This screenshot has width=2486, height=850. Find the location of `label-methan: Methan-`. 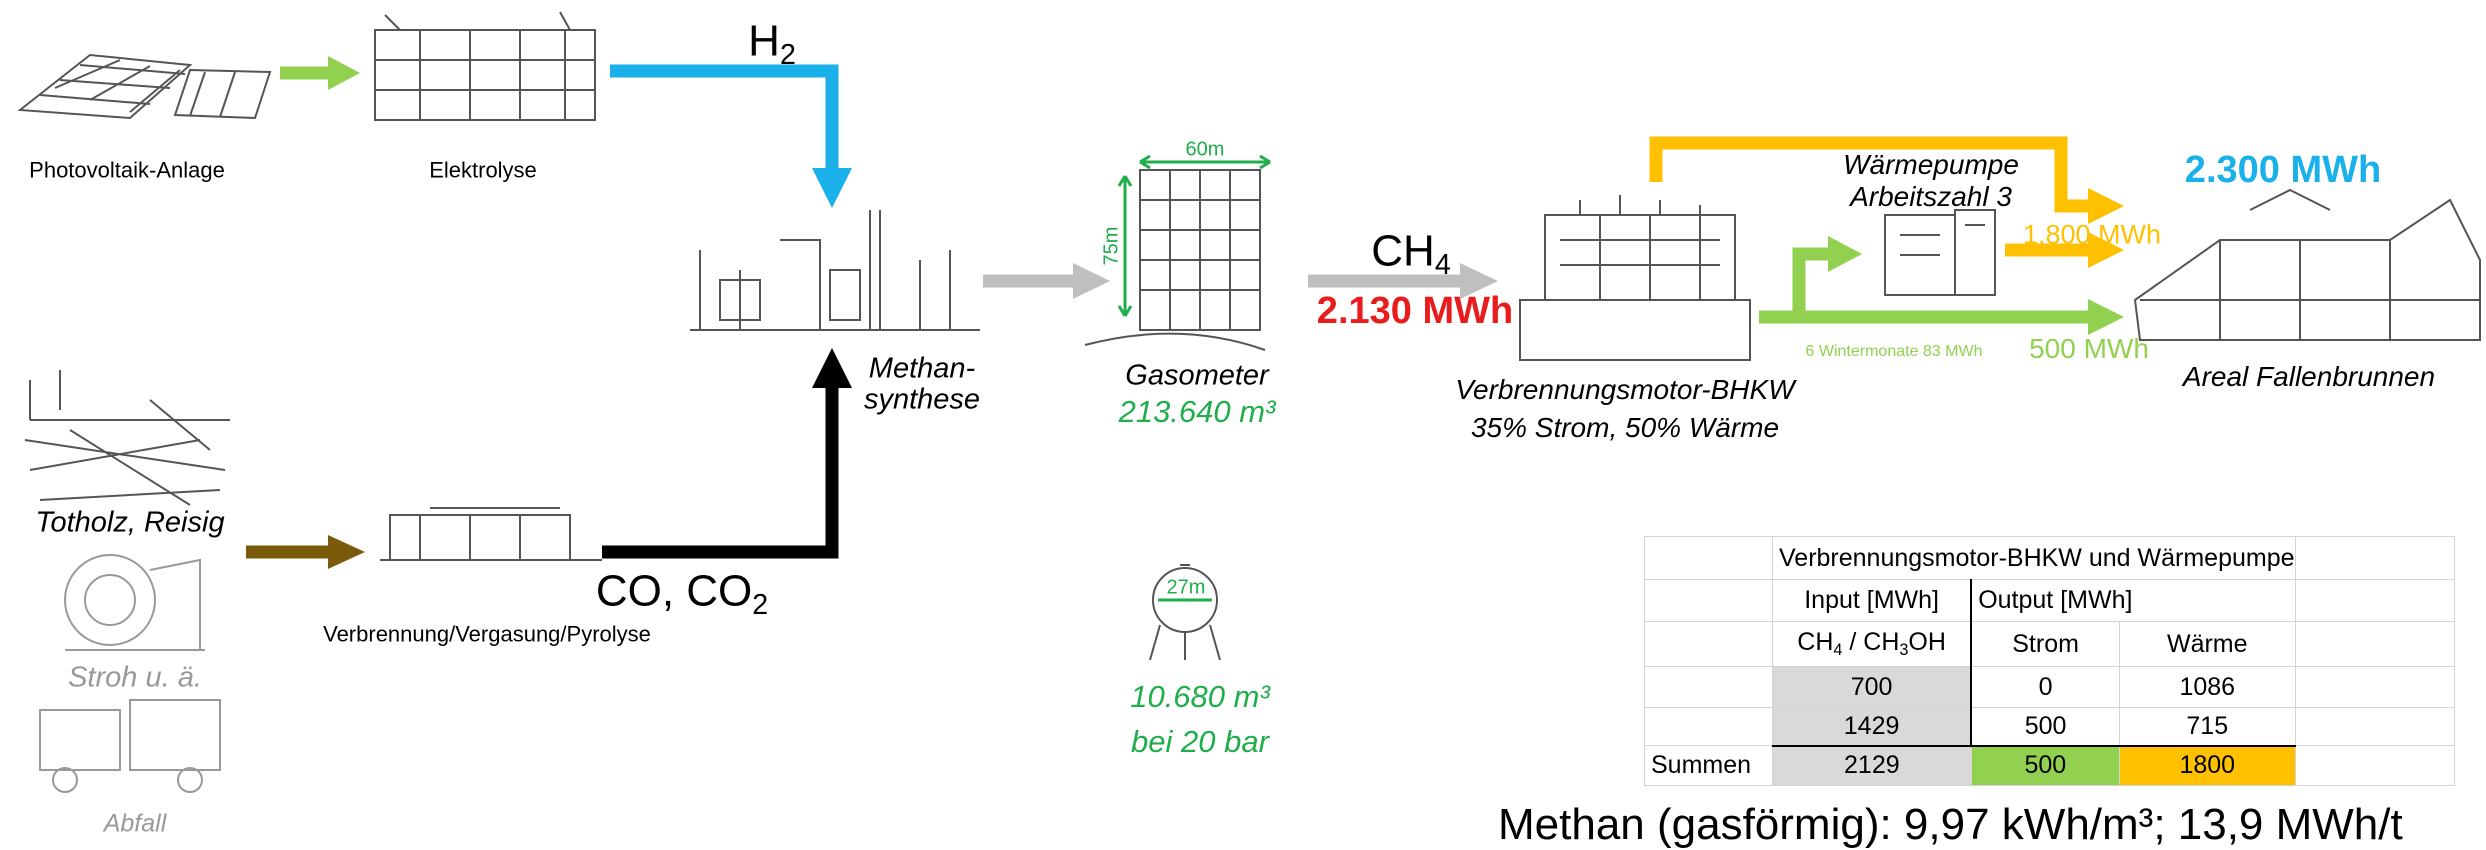

label-methan: Methan- is located at coordinates (922, 368).